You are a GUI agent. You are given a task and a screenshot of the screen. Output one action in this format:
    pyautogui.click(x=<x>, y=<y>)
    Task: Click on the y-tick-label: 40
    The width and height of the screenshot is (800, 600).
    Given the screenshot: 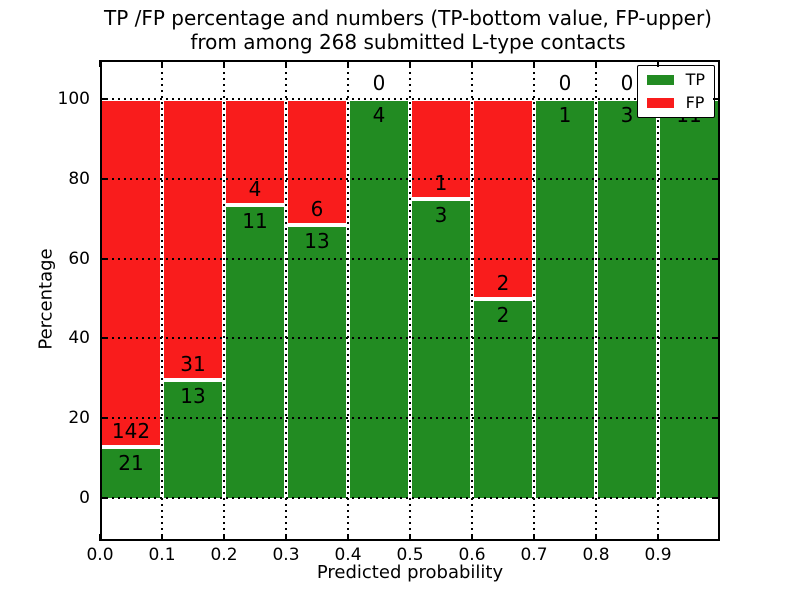 What is the action you would take?
    pyautogui.click(x=79, y=338)
    